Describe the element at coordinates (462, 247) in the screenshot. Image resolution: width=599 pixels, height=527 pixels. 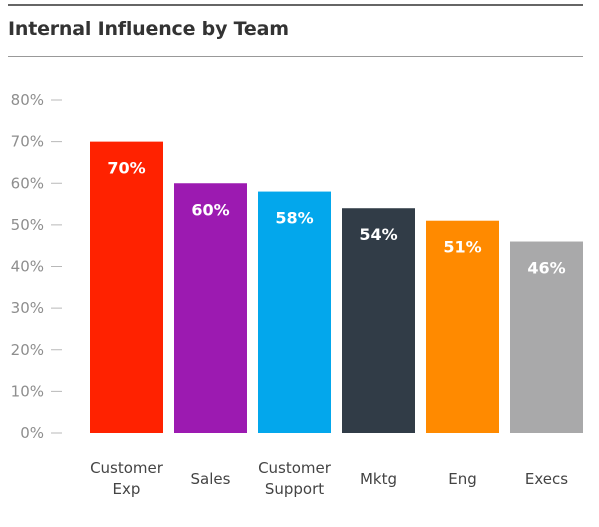
I see `bar-value-label: 51%` at that location.